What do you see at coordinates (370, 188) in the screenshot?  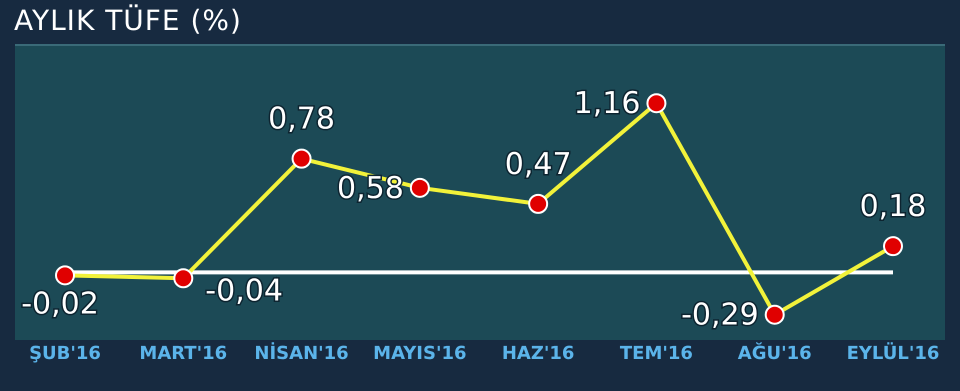 I see `data-label: 0,58` at bounding box center [370, 188].